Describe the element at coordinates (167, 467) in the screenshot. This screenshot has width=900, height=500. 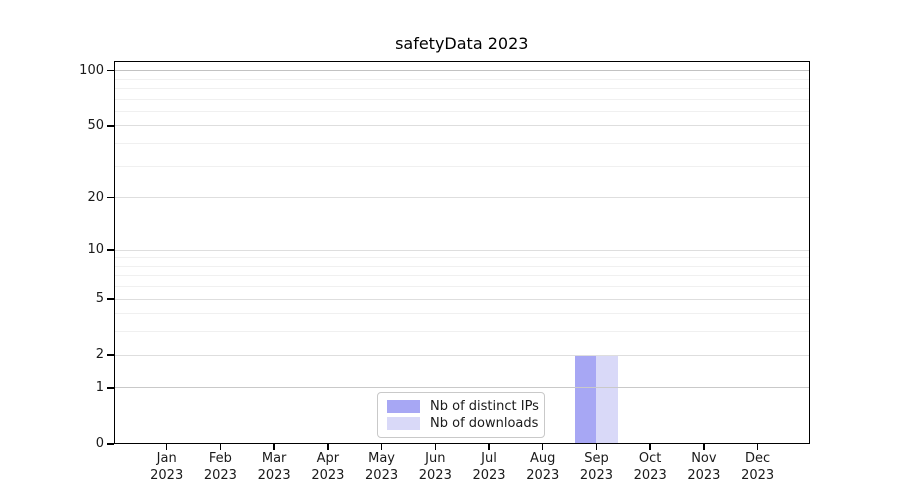
I see `x-tick-label: Jan 2023` at that location.